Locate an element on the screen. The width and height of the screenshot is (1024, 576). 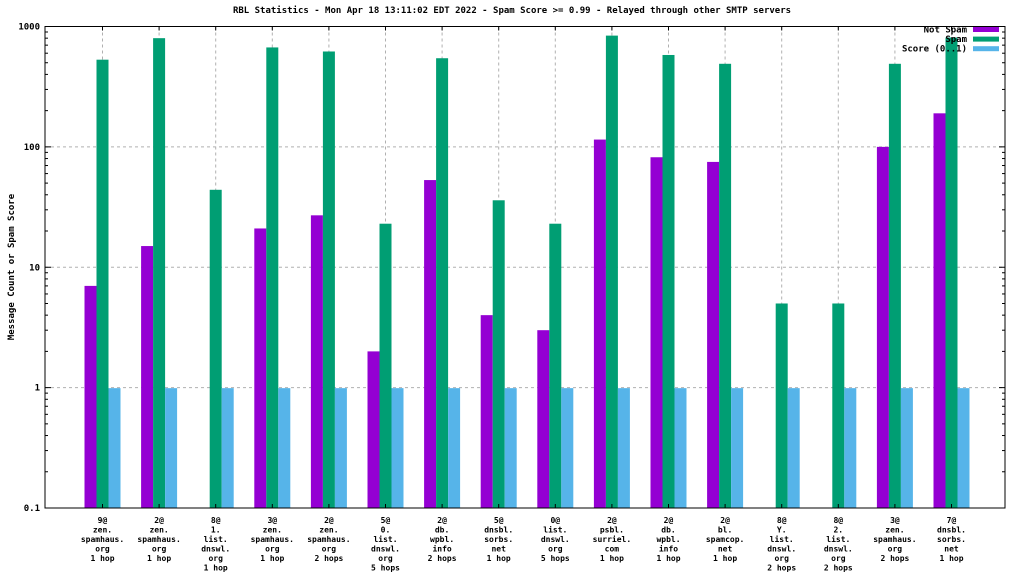
x-tick-label: dnsbl. is located at coordinates (498, 530).